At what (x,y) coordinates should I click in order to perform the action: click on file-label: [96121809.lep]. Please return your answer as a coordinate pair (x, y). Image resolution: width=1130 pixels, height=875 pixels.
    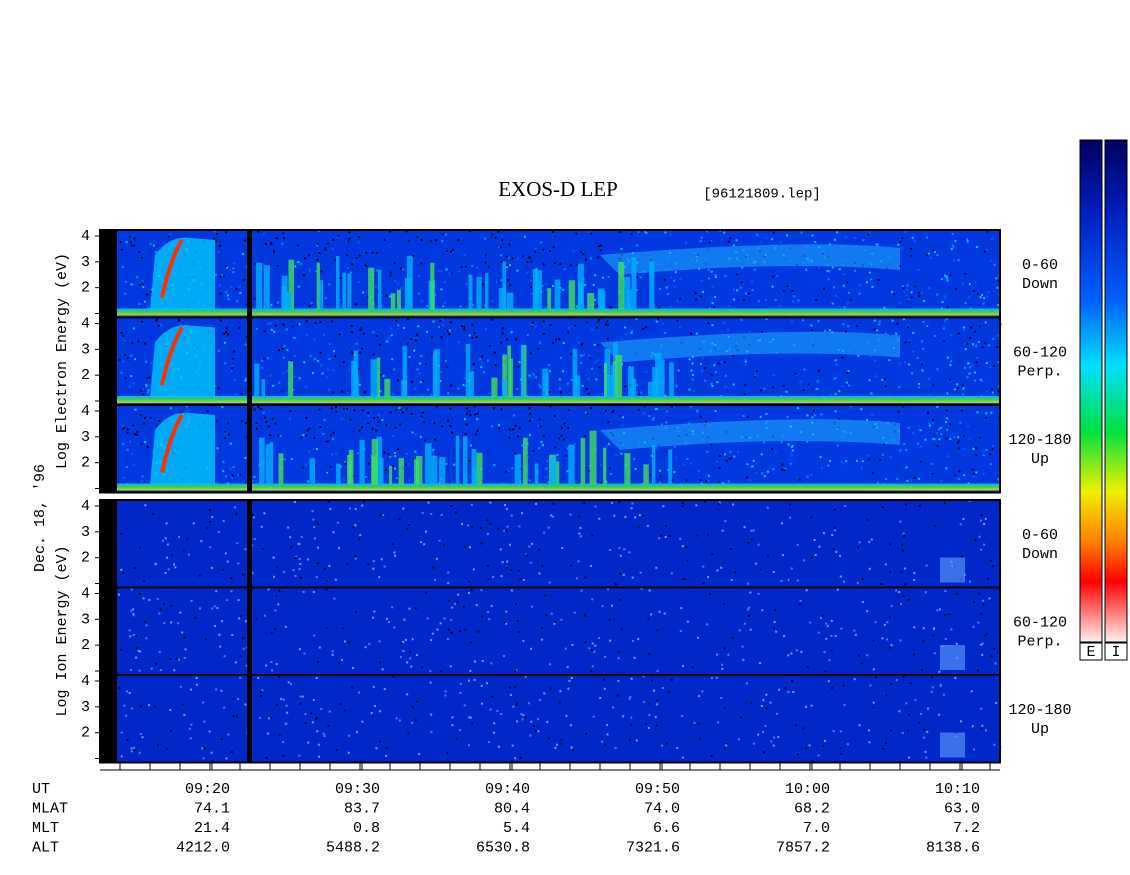
    Looking at the image, I should click on (762, 195).